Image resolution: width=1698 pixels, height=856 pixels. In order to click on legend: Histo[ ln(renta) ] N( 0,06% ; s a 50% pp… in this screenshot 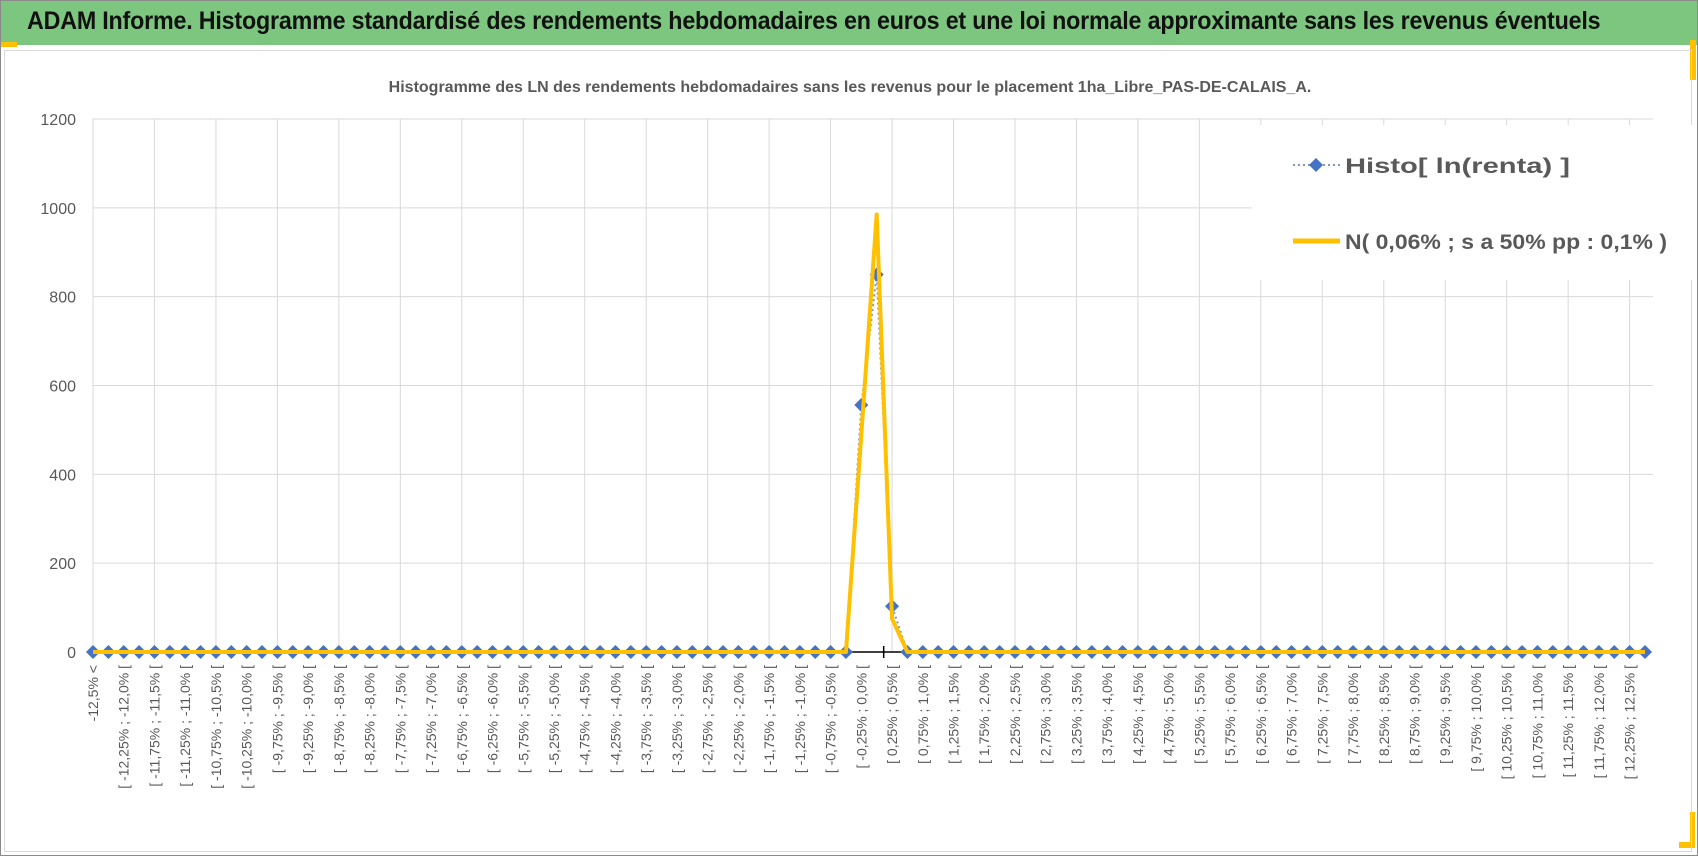, I will do `click(1472, 202)`.